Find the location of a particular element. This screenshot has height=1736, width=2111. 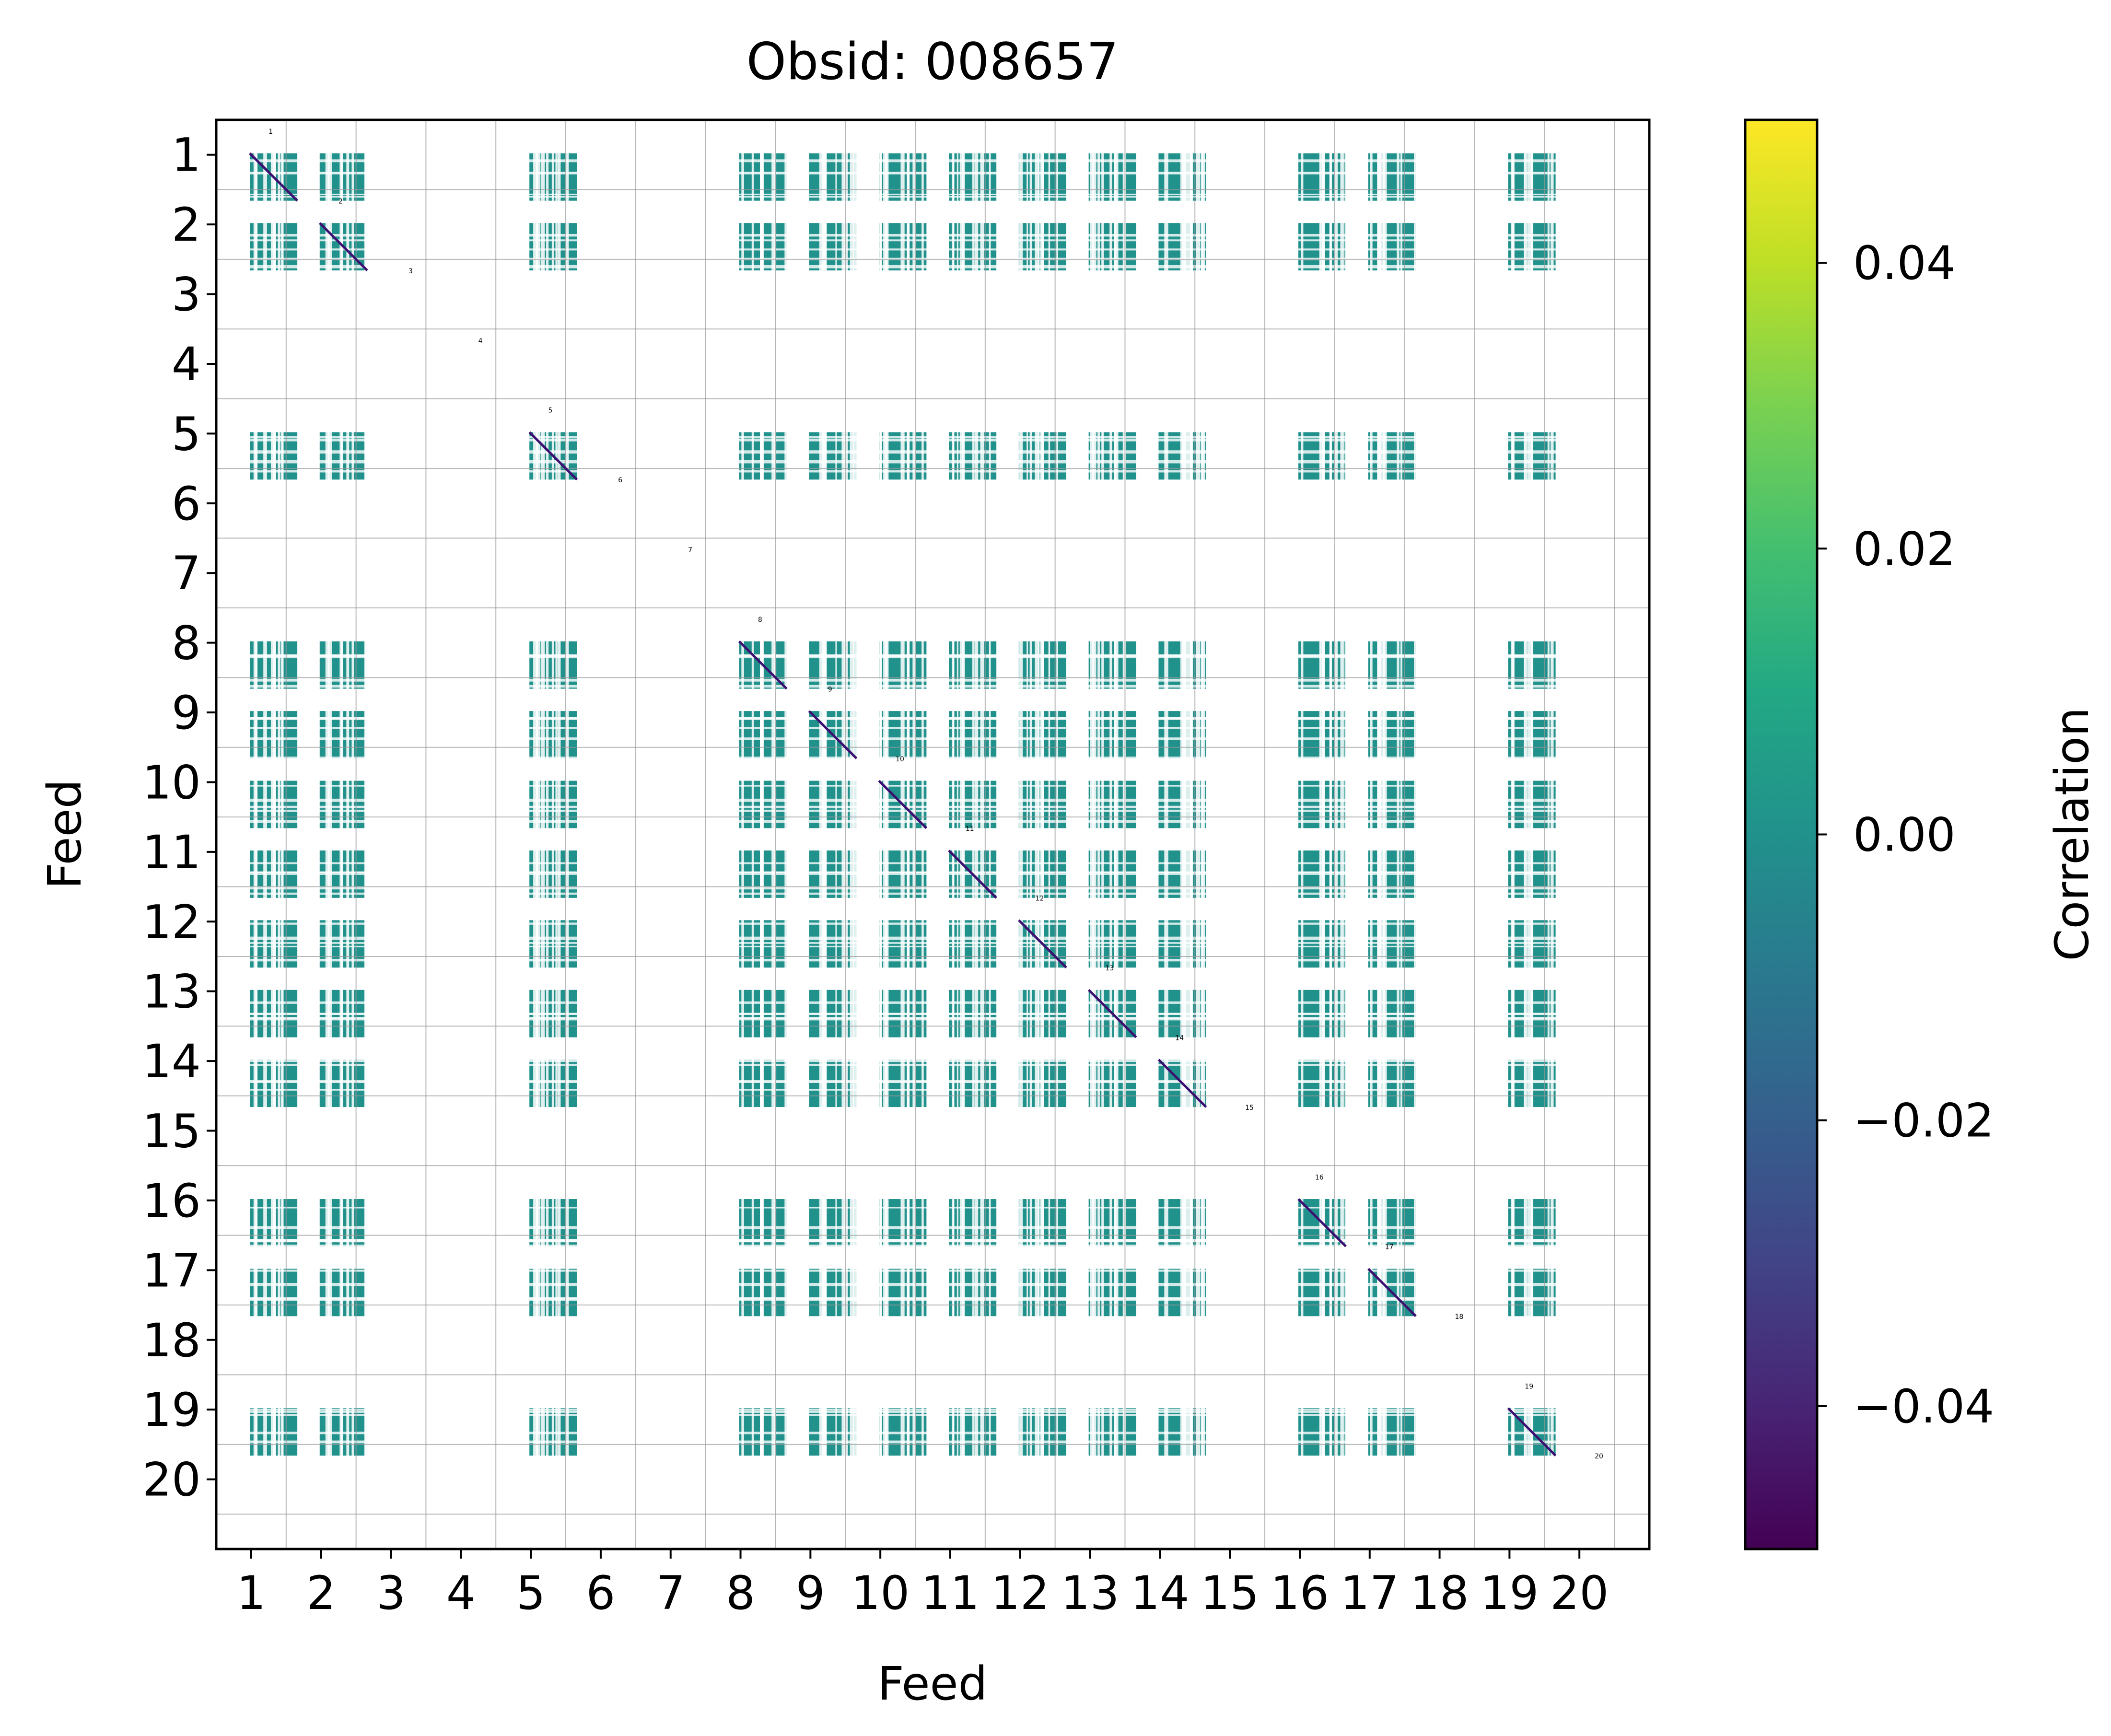

x-tick-label-4: 4 is located at coordinates (461, 1593).